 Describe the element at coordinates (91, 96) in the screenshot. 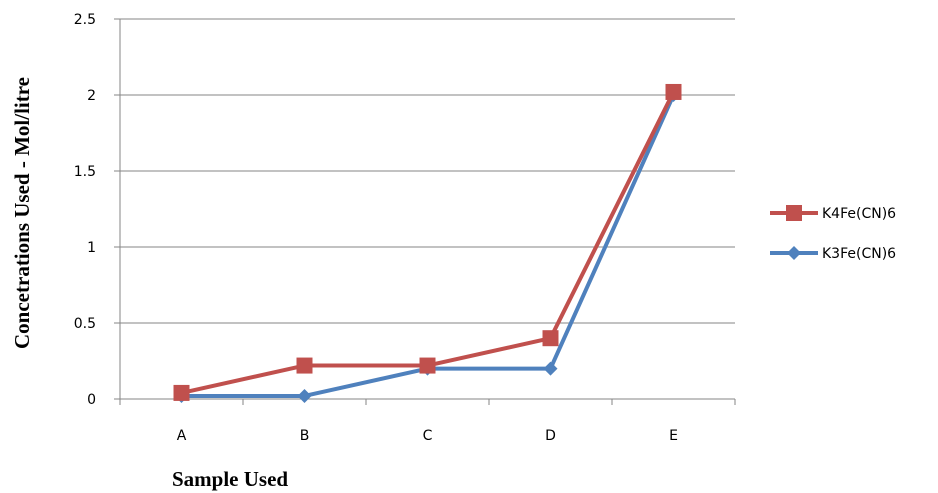

I see `y-tick-label: 2` at that location.